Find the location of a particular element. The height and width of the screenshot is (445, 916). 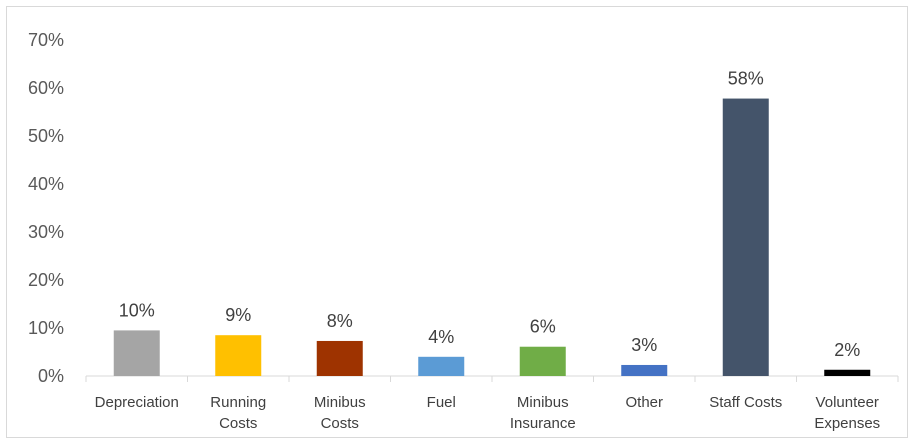

y-tick-label: 60% is located at coordinates (46, 88).